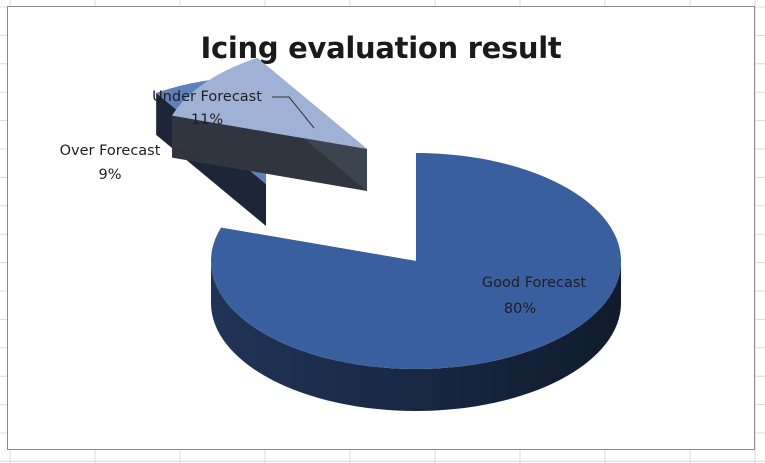 The height and width of the screenshot is (463, 765). I want to click on leader-line-over-forecast, so click(187, 156).